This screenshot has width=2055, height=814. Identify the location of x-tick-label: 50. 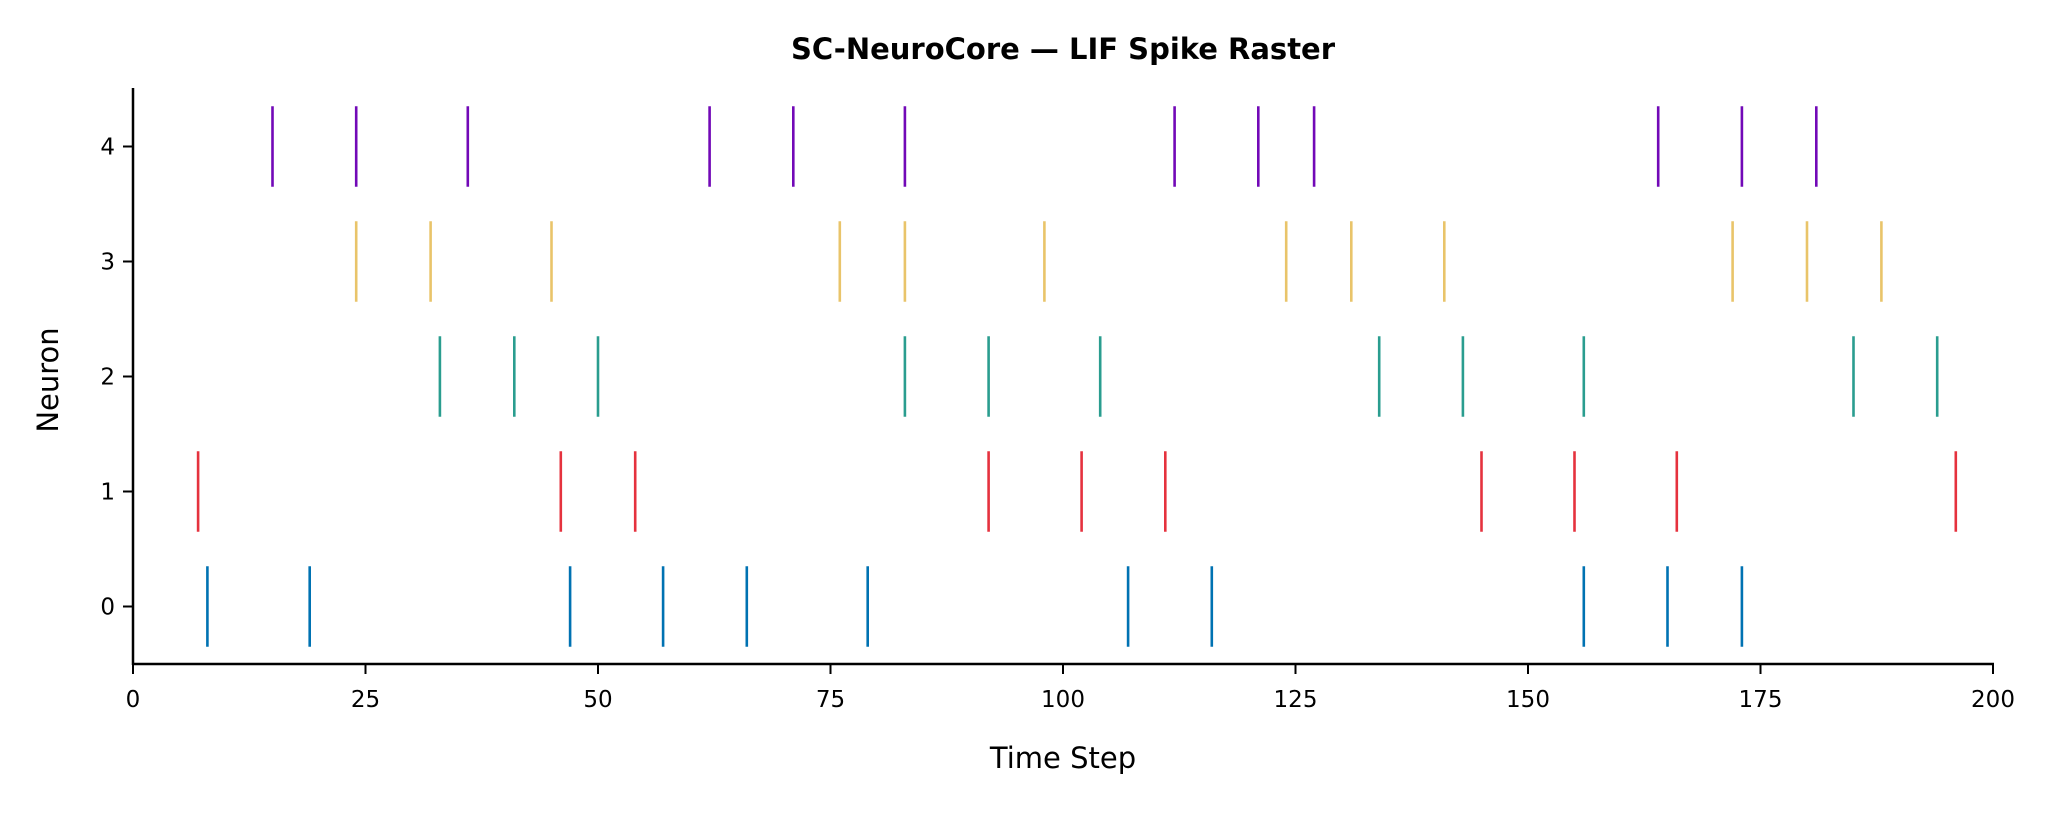
(597, 700).